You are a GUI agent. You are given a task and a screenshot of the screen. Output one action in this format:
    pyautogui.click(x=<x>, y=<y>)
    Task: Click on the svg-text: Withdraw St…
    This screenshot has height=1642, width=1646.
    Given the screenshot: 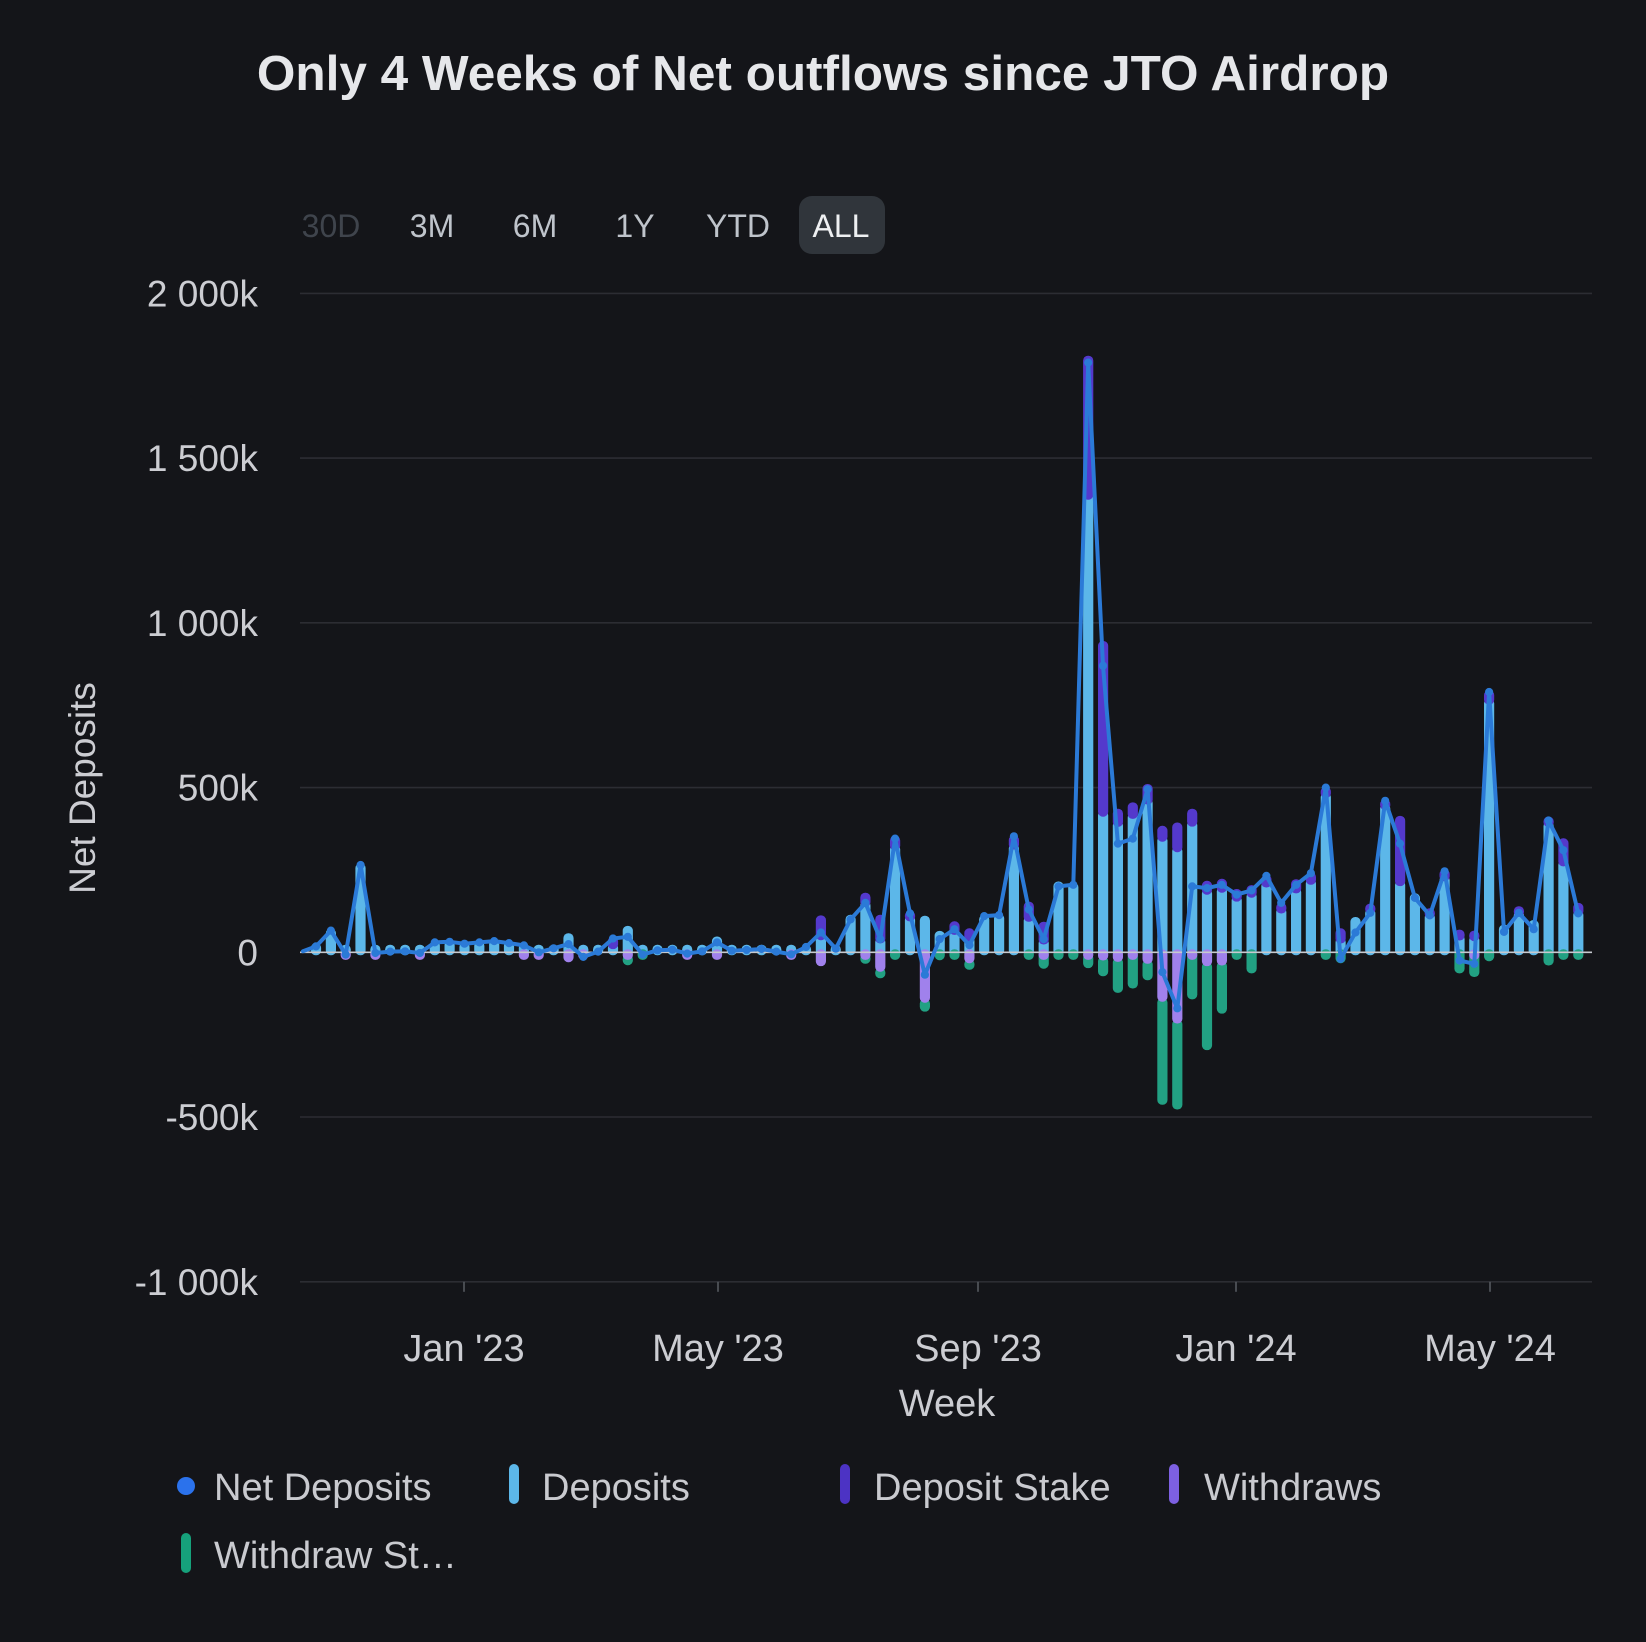 What is the action you would take?
    pyautogui.click(x=335, y=1556)
    